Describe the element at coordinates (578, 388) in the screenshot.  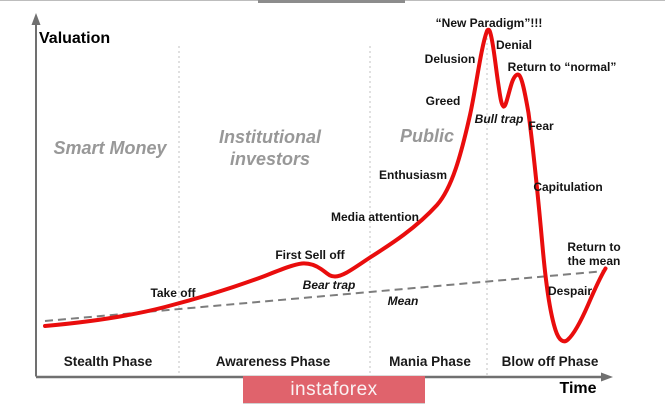
I see `x-axis-title: Time` at that location.